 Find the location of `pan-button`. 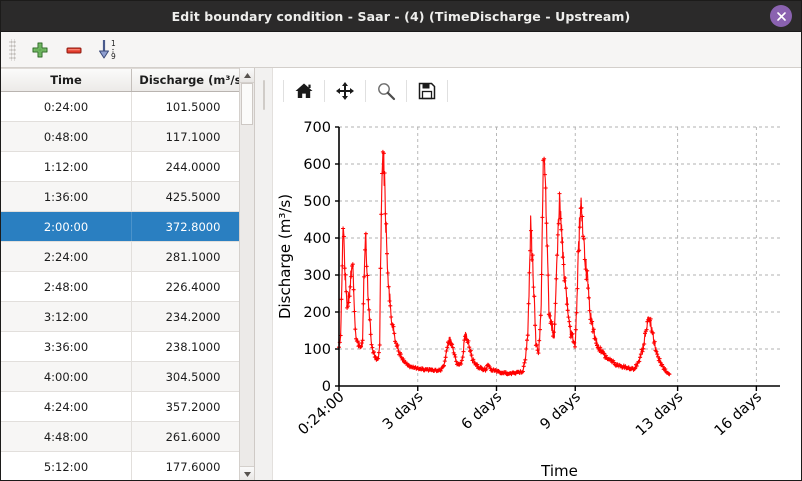

pan-button is located at coordinates (345, 91).